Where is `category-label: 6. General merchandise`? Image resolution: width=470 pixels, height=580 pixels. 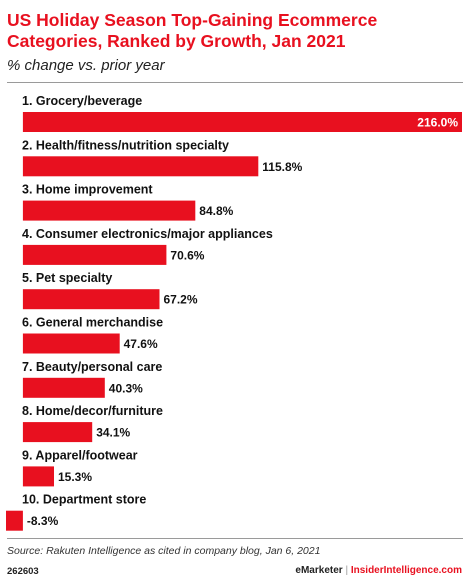 category-label: 6. General merchandise is located at coordinates (92, 323).